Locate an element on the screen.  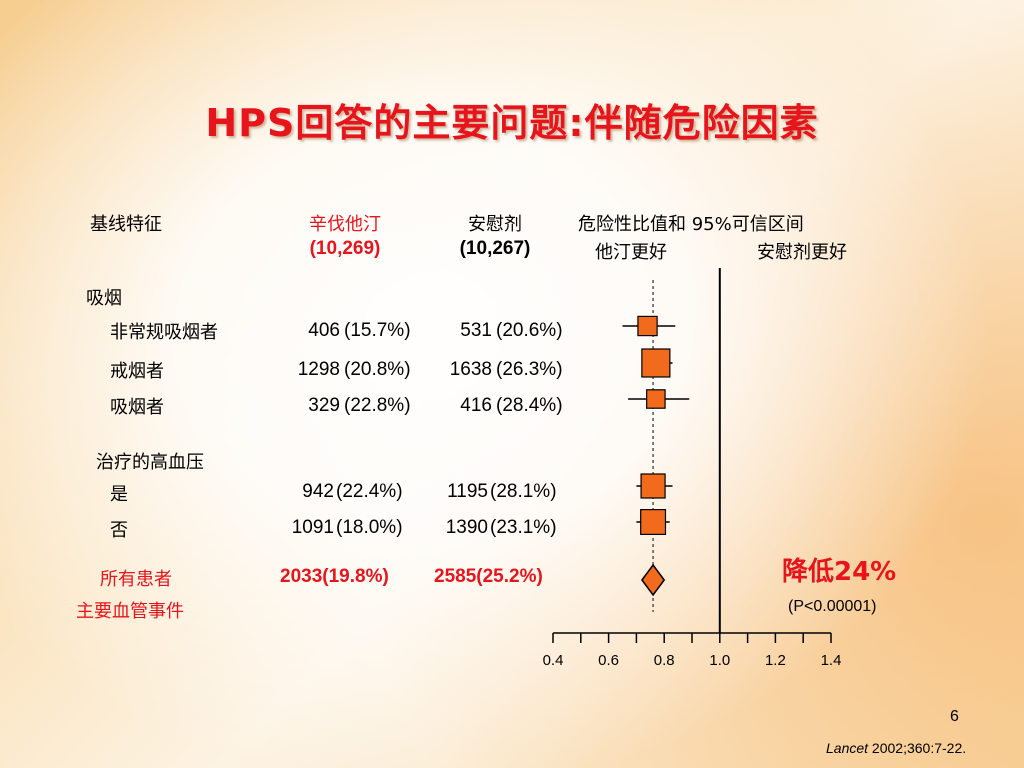
overall-sublabel: 主要血管事件 is located at coordinates (130, 611).